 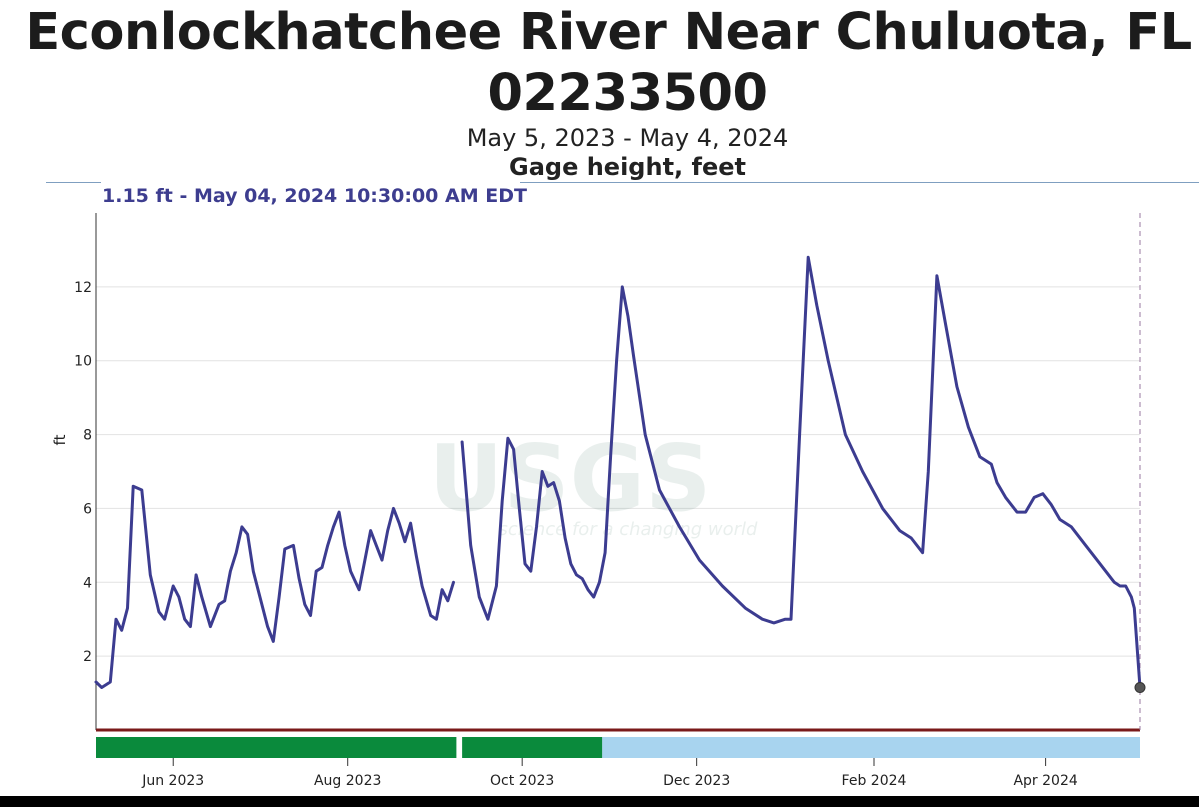 I want to click on y-axis-label: ft, so click(x=60, y=439).